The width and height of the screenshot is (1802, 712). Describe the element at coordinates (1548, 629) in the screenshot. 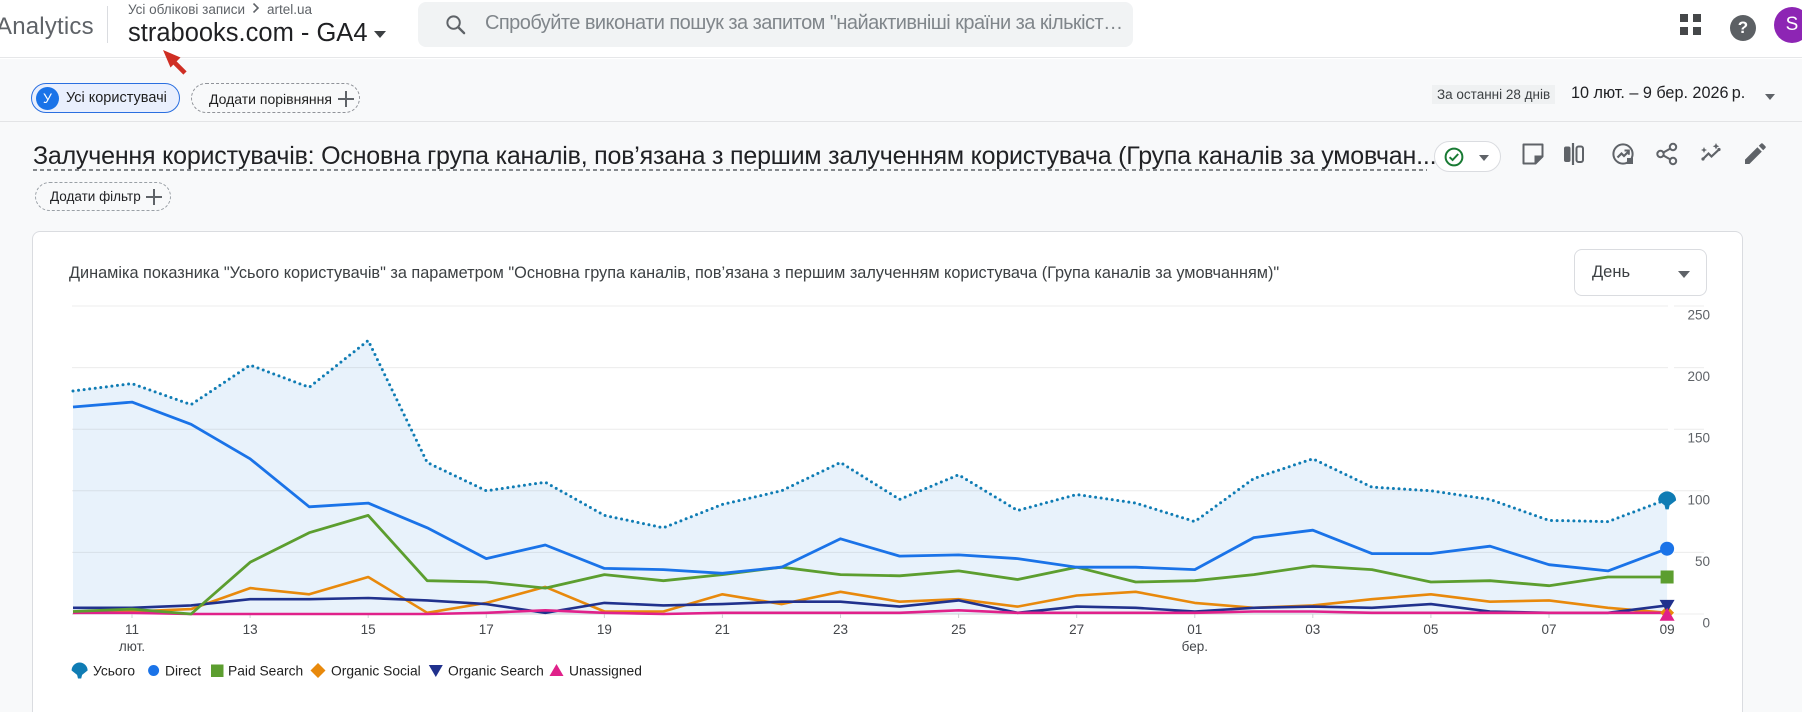

I see `svg-text: 07` at that location.